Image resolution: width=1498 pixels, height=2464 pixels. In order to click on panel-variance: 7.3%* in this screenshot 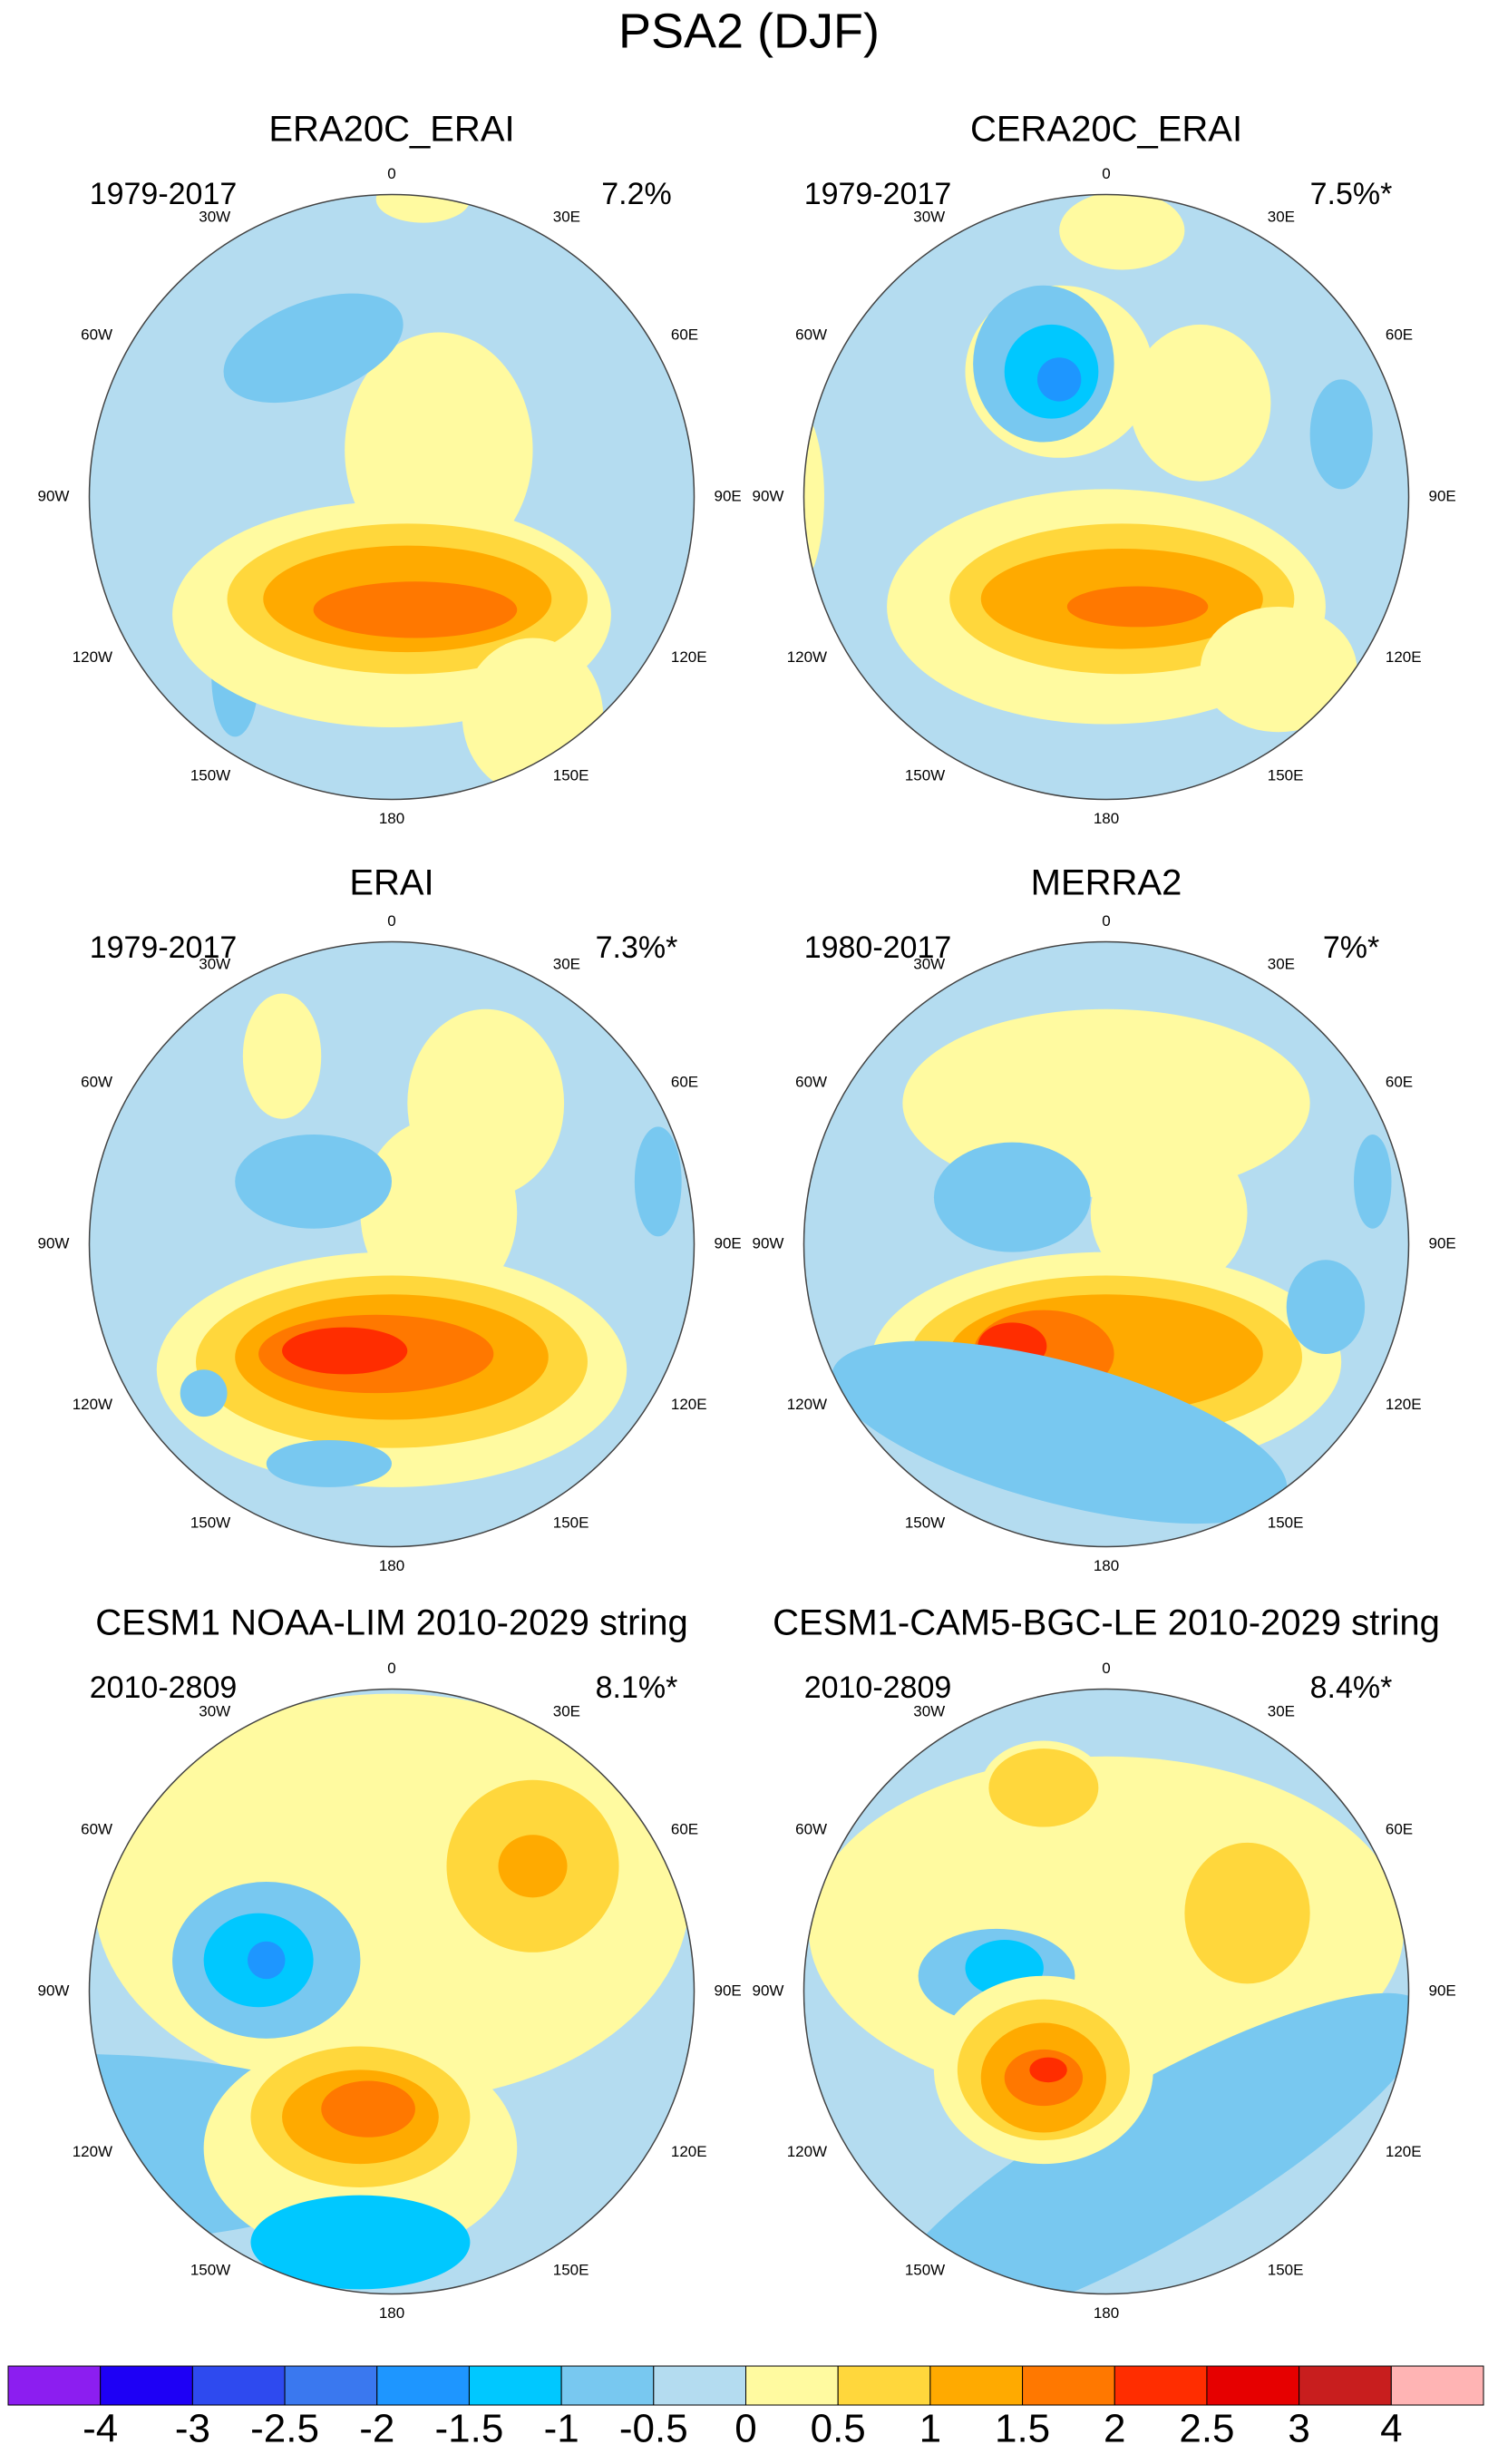, I will do `click(637, 947)`.